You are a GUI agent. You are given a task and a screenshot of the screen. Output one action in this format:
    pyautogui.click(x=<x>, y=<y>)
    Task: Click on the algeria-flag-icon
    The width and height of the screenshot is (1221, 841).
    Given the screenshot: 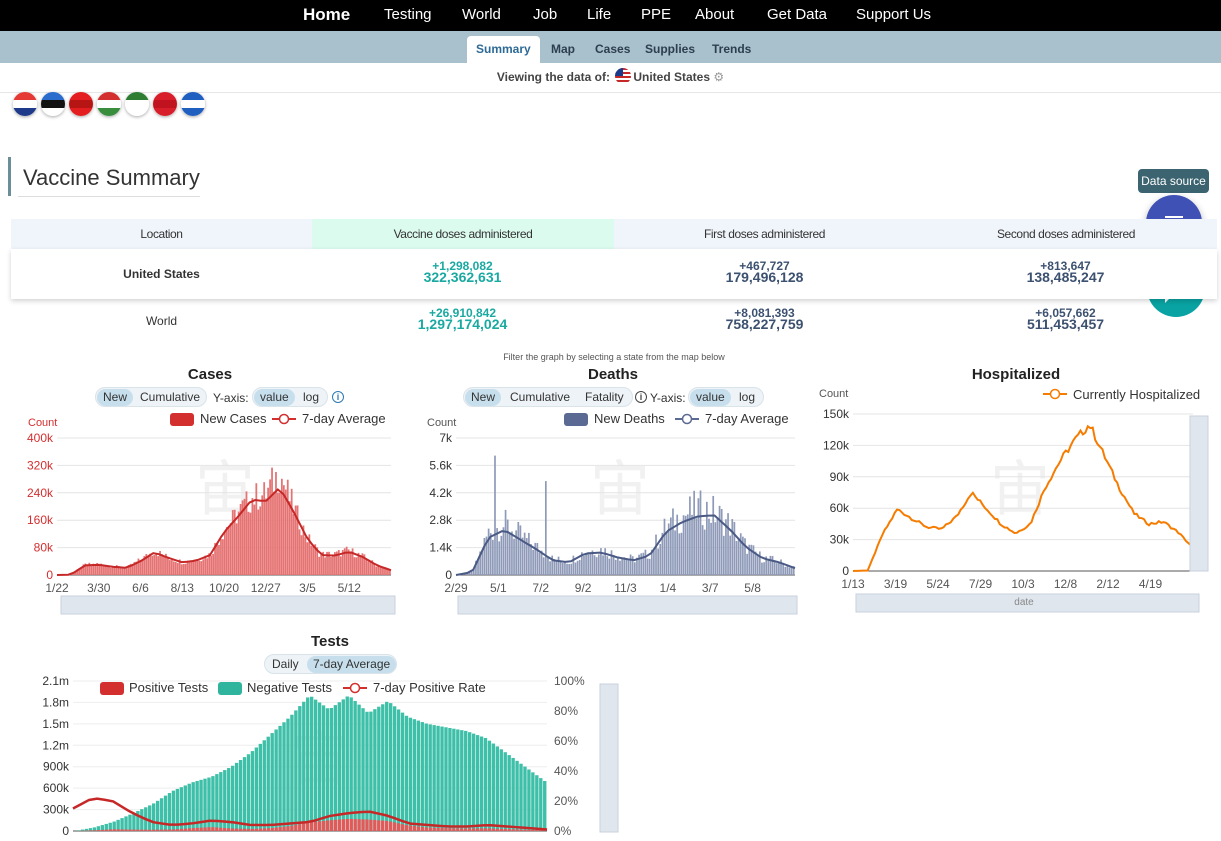 What is the action you would take?
    pyautogui.click(x=137, y=104)
    